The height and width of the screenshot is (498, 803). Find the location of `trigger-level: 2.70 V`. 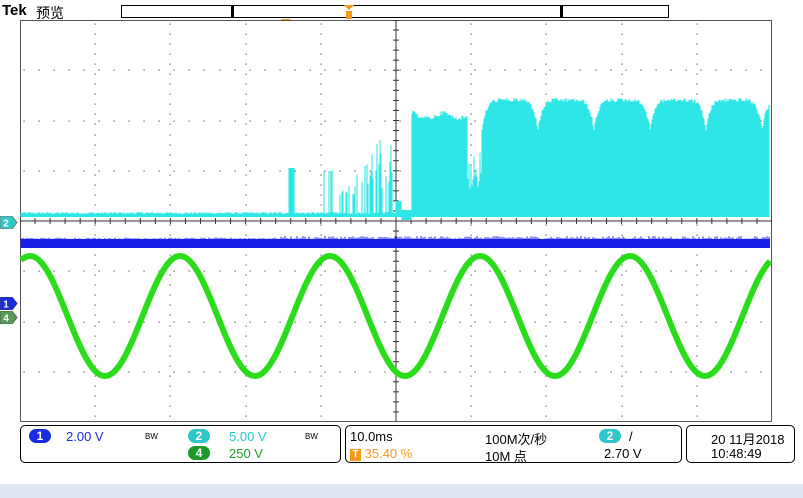

trigger-level: 2.70 V is located at coordinates (623, 453).